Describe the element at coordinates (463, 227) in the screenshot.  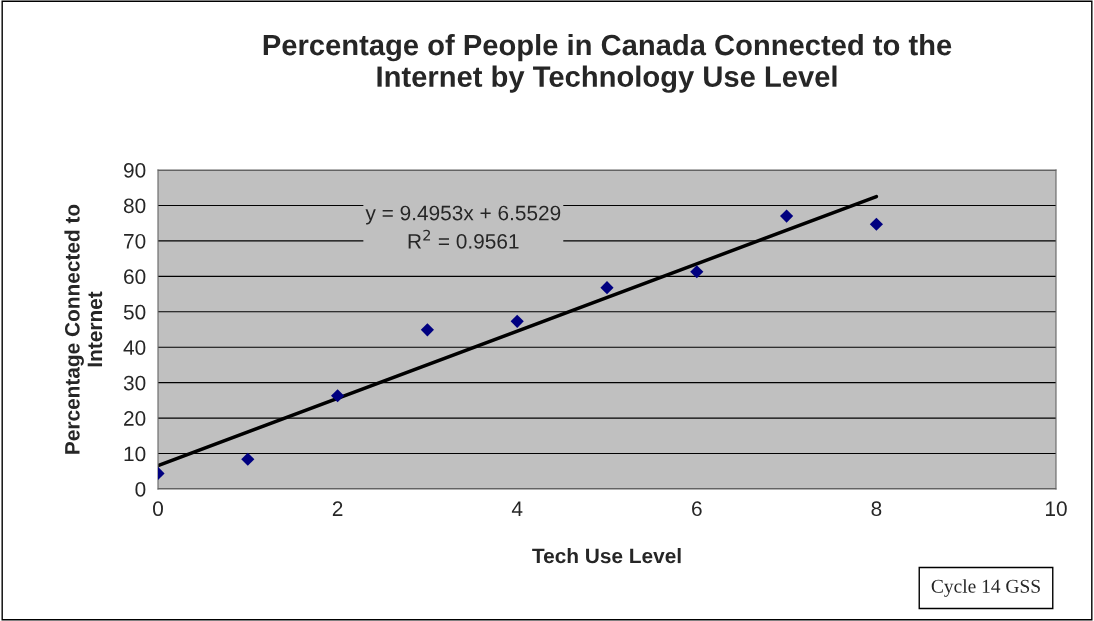
I see `annotation: y = 9.4953x + 6.5529 R$^{2}$ = 0.9561` at that location.